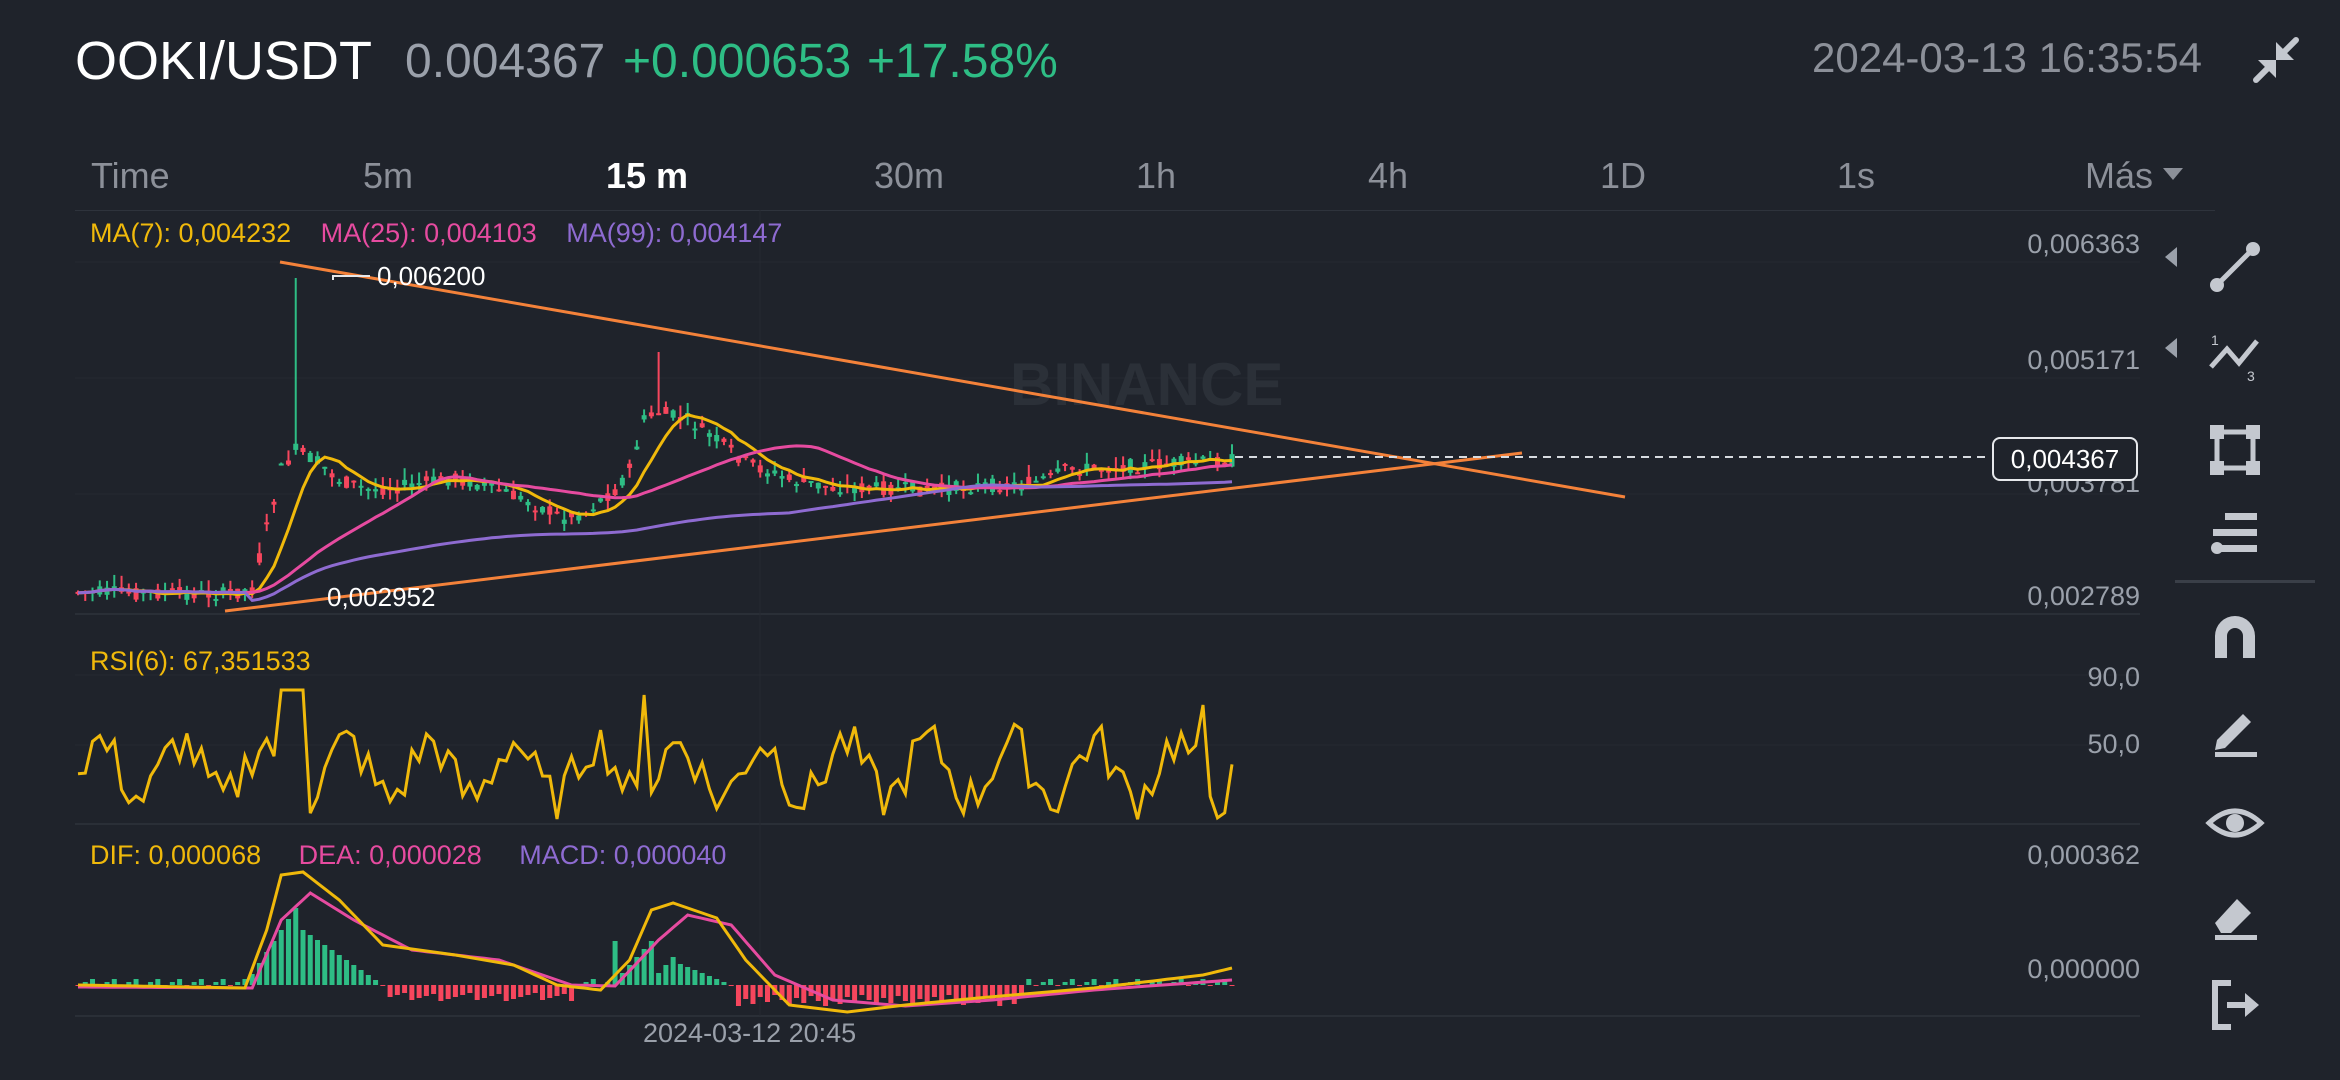 This screenshot has height=1080, width=2340. Describe the element at coordinates (647, 175) in the screenshot. I see `tab-15m: 15 m` at that location.